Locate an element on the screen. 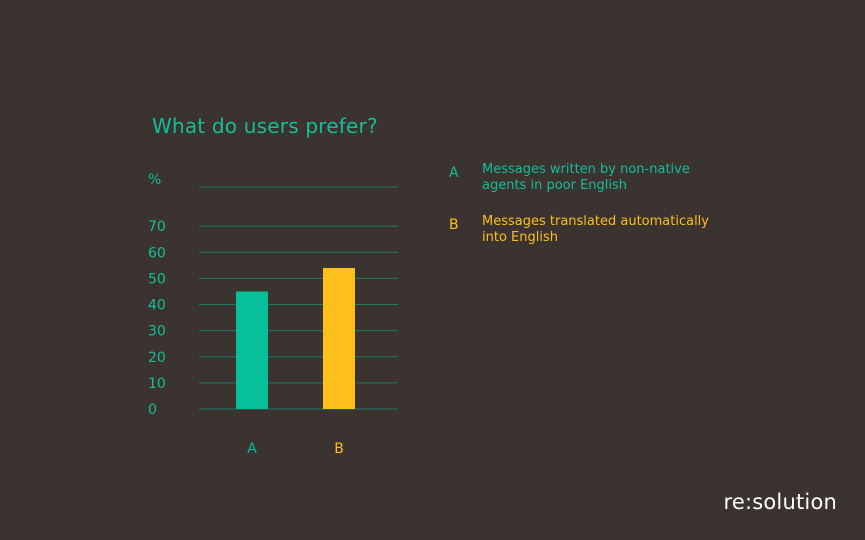 The height and width of the screenshot is (540, 865). y-tick-label-50: 50 is located at coordinates (157, 279).